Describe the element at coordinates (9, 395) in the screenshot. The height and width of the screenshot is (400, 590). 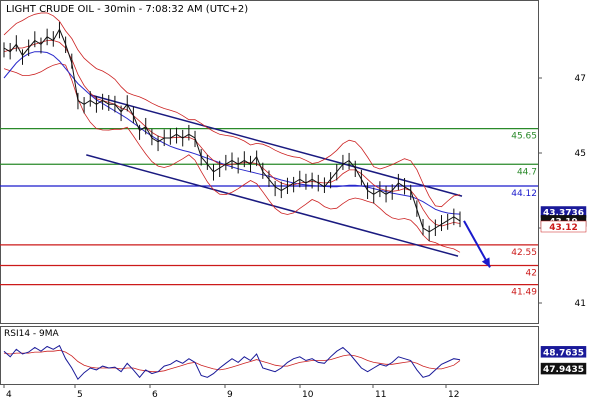
I see `time-tick-label-0: 4` at that location.